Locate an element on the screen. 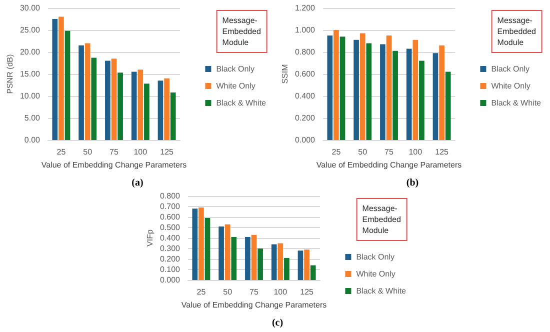 Image resolution: width=550 pixels, height=332 pixels. text: (a) is located at coordinates (138, 183).